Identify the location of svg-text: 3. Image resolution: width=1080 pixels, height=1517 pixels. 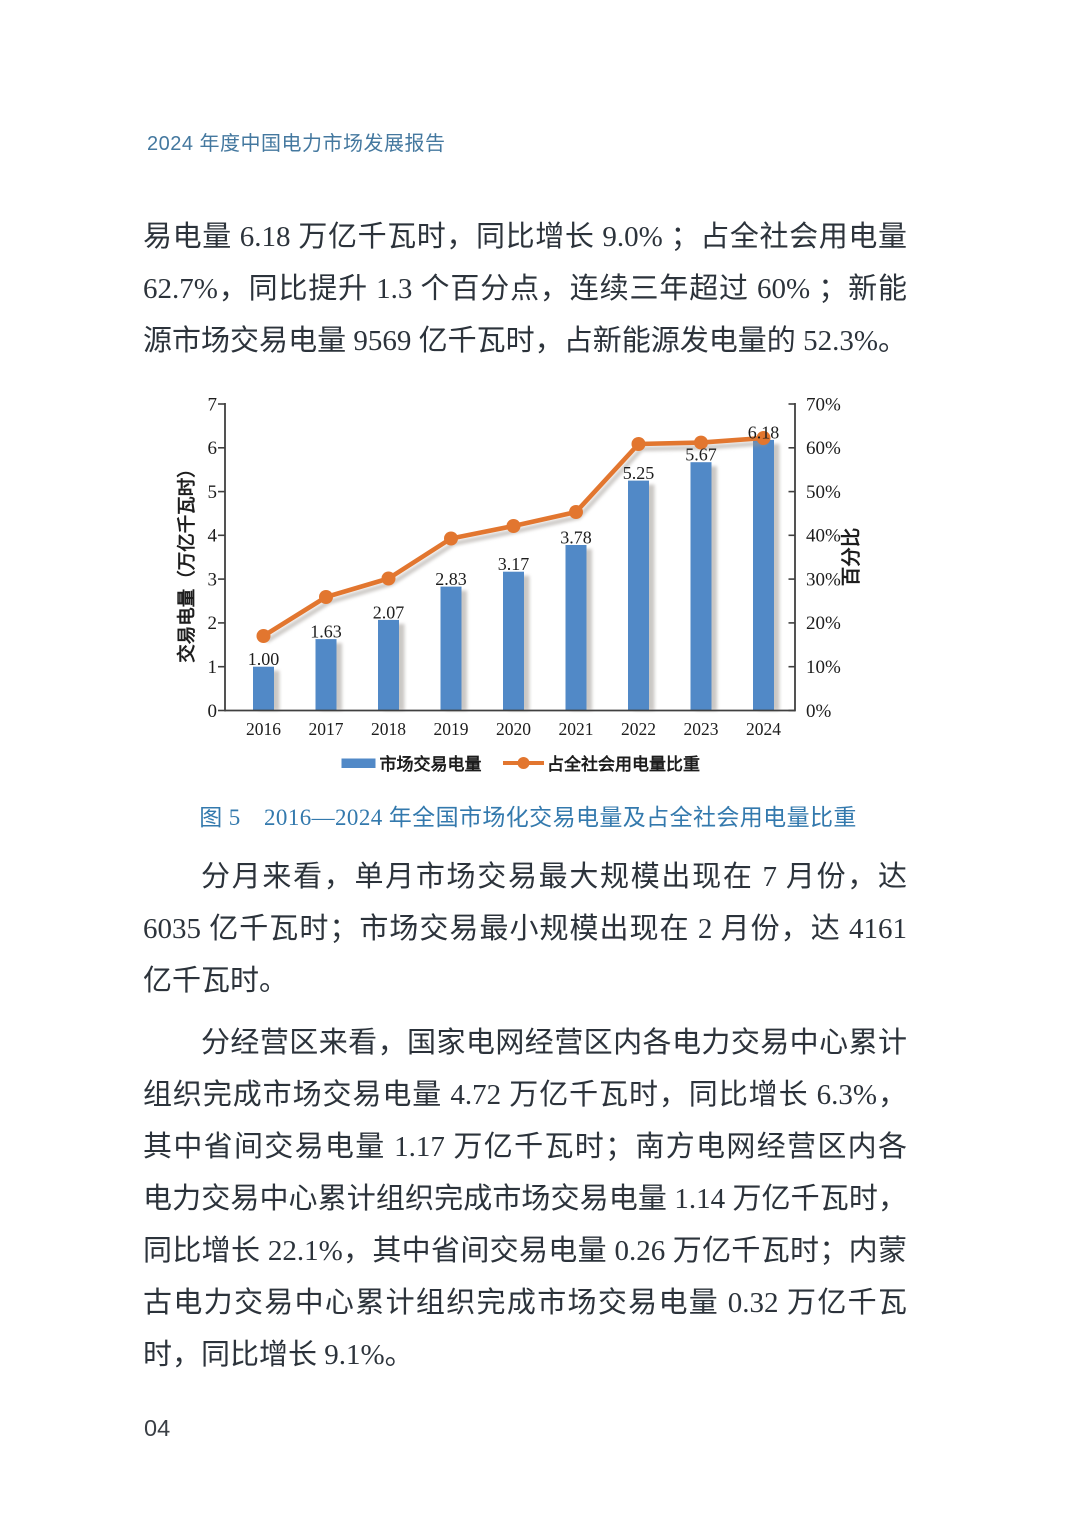
(213, 579).